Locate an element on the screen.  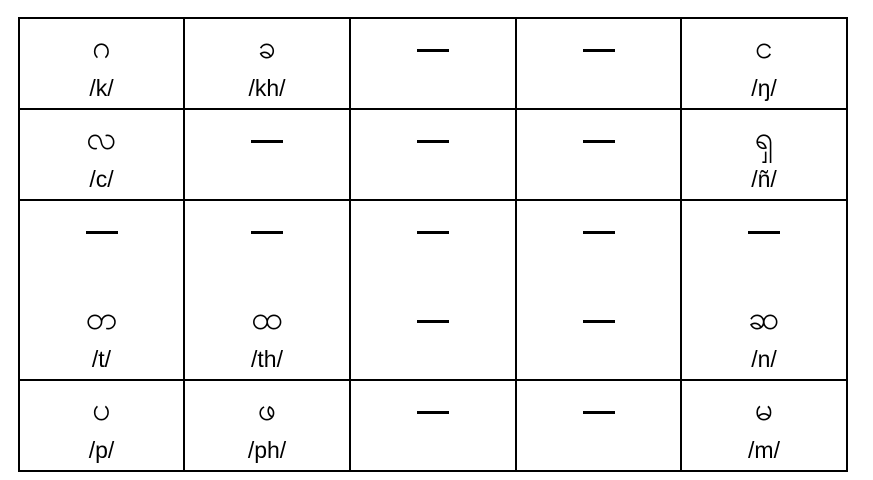
consonant-glyph: ထ is located at coordinates (267, 318).